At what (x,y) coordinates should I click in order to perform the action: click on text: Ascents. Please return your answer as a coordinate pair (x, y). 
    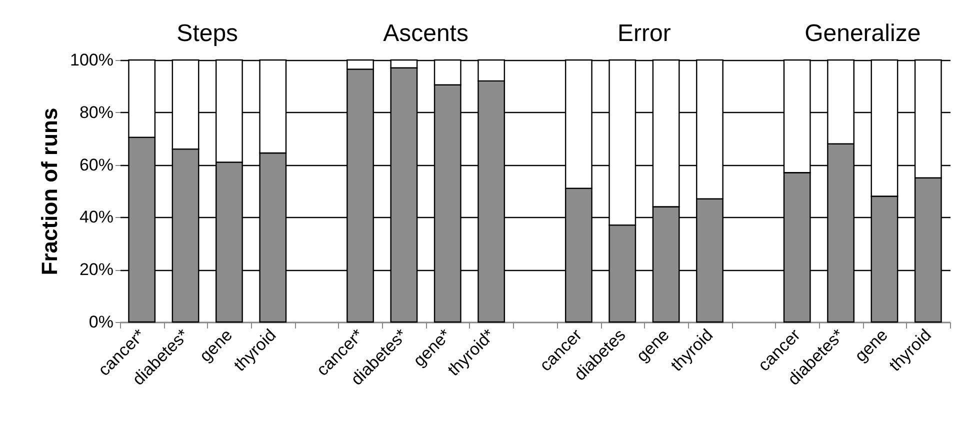
    Looking at the image, I should click on (425, 33).